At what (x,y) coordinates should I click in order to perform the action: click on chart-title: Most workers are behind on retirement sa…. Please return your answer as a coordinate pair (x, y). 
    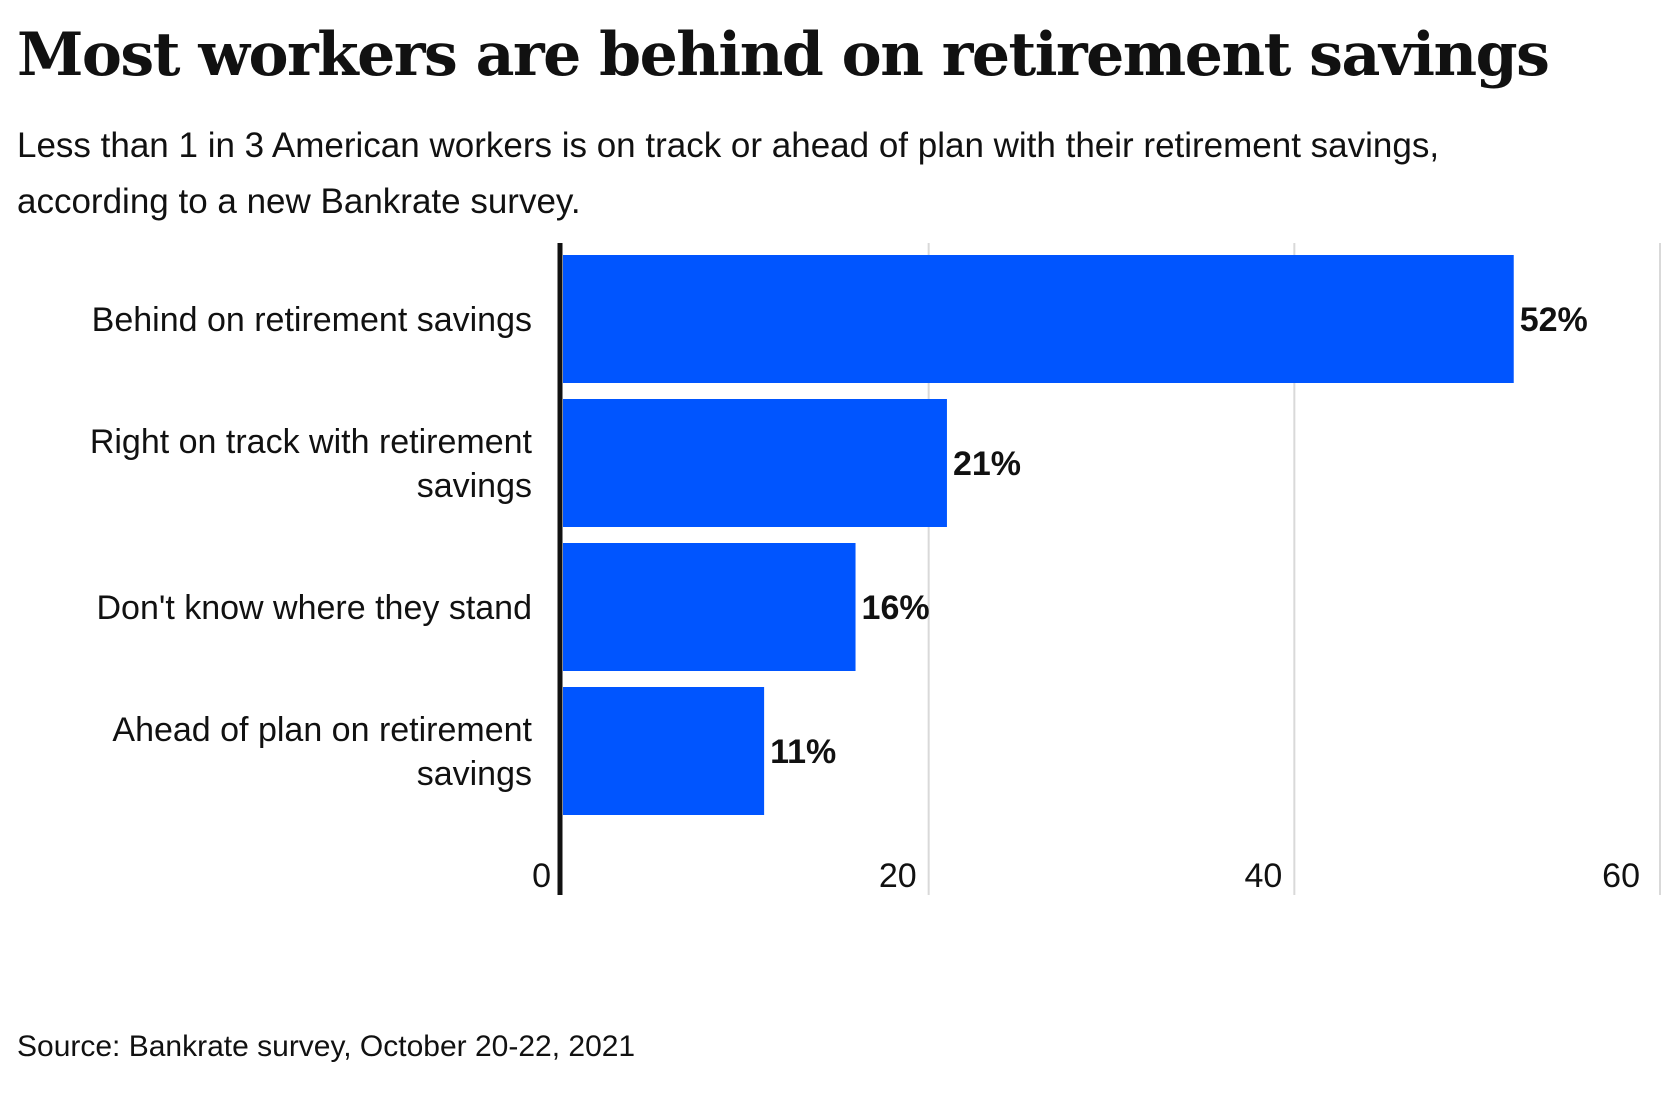
    Looking at the image, I should click on (783, 55).